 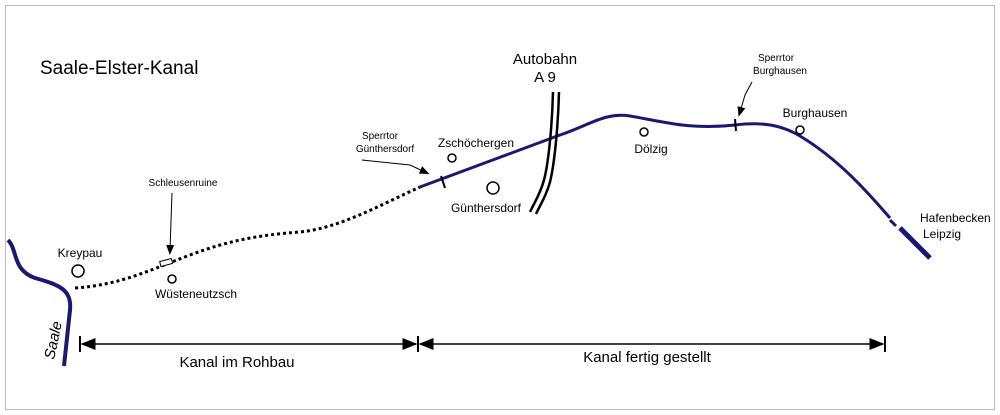 I want to click on place-label: Wüsteneutzsch, so click(x=196, y=294).